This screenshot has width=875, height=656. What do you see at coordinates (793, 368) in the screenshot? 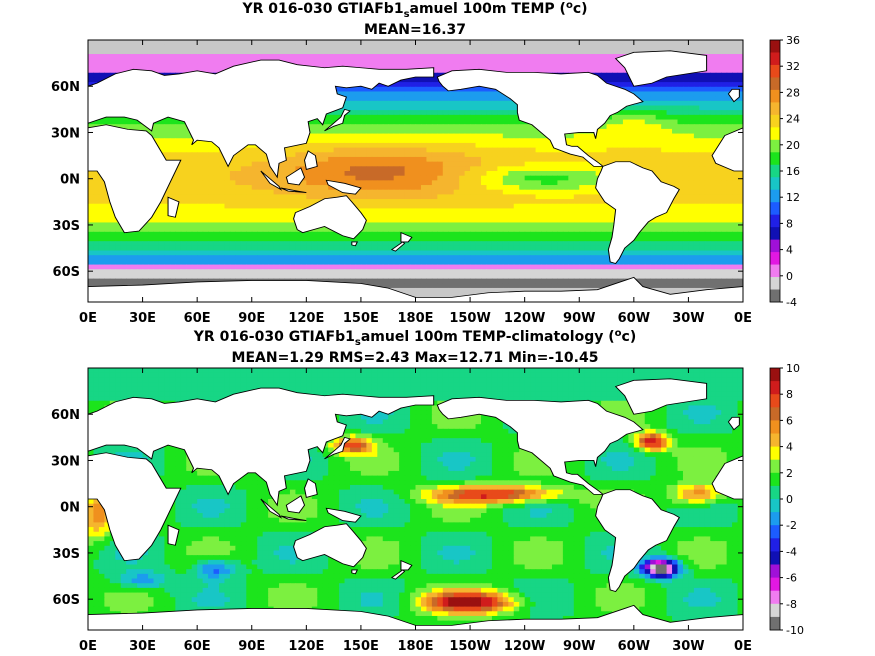
I see `colorbar-label: 10` at bounding box center [793, 368].